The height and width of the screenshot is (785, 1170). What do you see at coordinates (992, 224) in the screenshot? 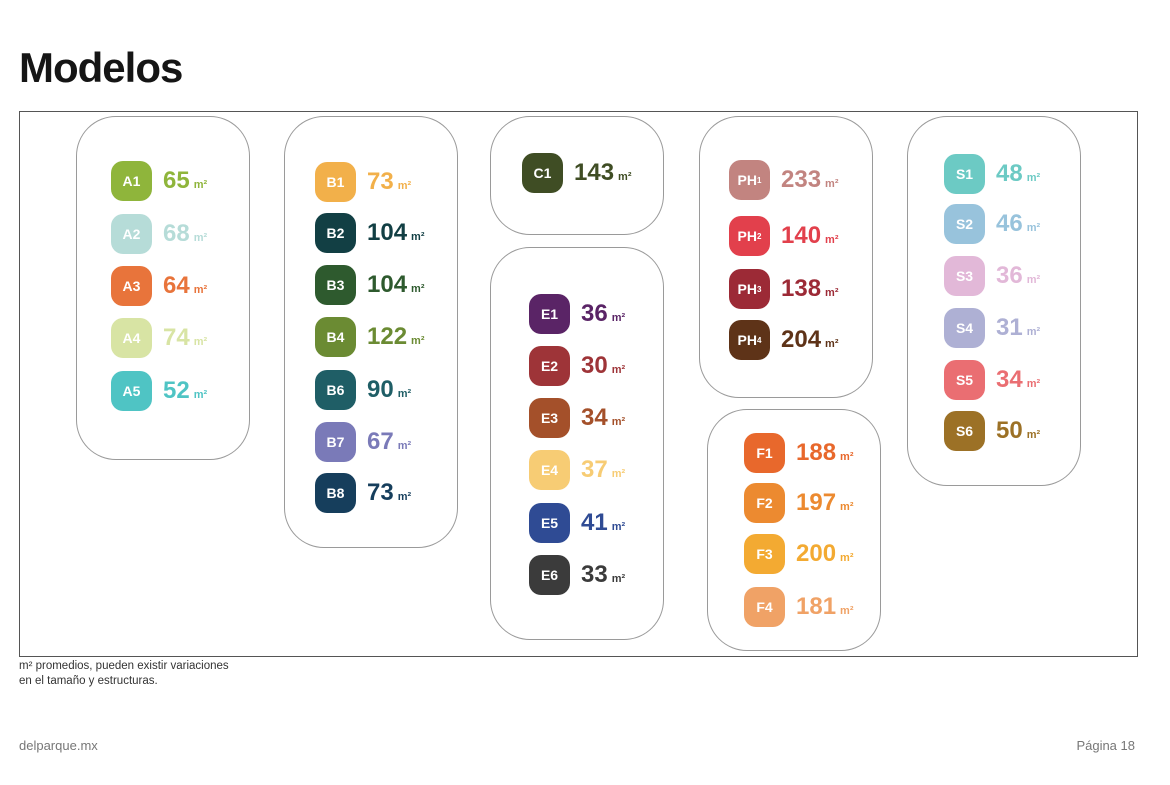
I see `model-s2: S2 46 m²` at bounding box center [992, 224].